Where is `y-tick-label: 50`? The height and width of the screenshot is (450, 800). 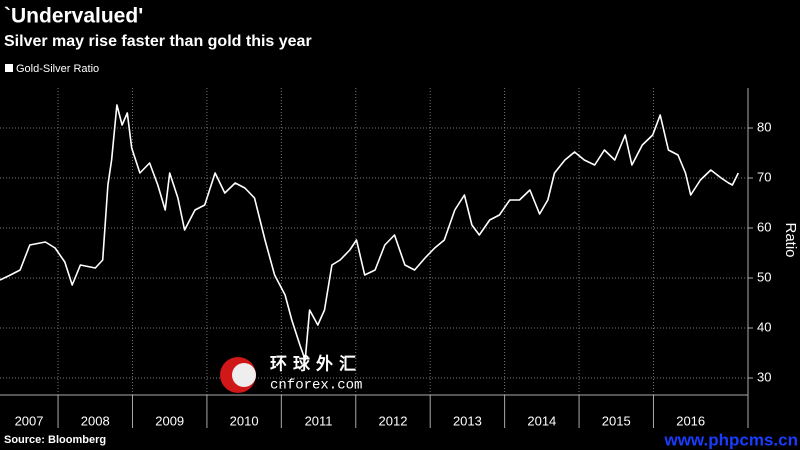
y-tick-label: 50 is located at coordinates (764, 276).